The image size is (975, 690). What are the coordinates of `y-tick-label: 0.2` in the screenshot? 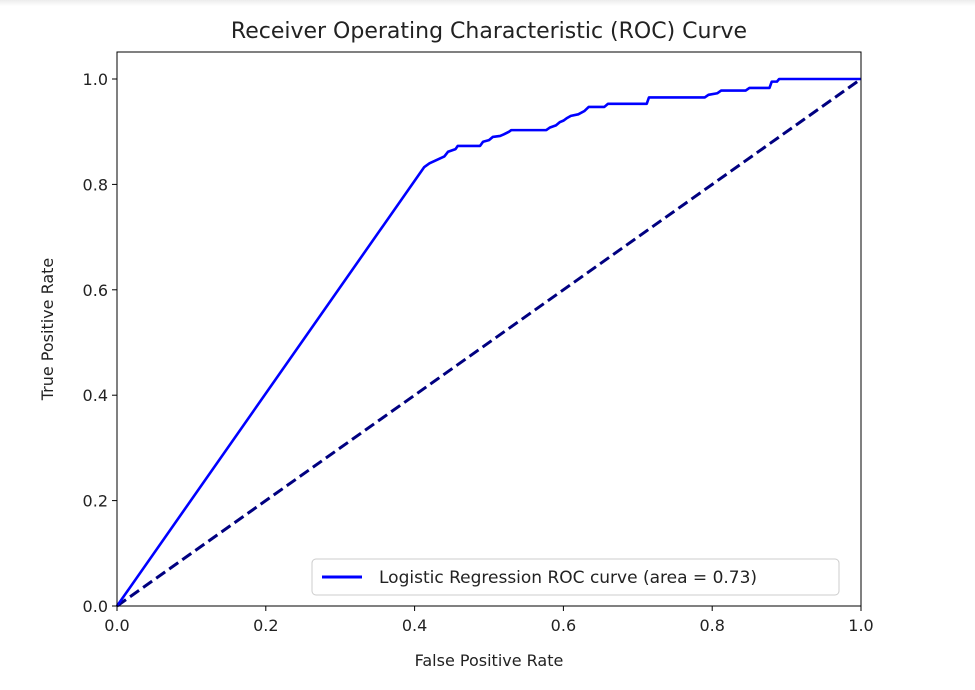 It's located at (95, 501).